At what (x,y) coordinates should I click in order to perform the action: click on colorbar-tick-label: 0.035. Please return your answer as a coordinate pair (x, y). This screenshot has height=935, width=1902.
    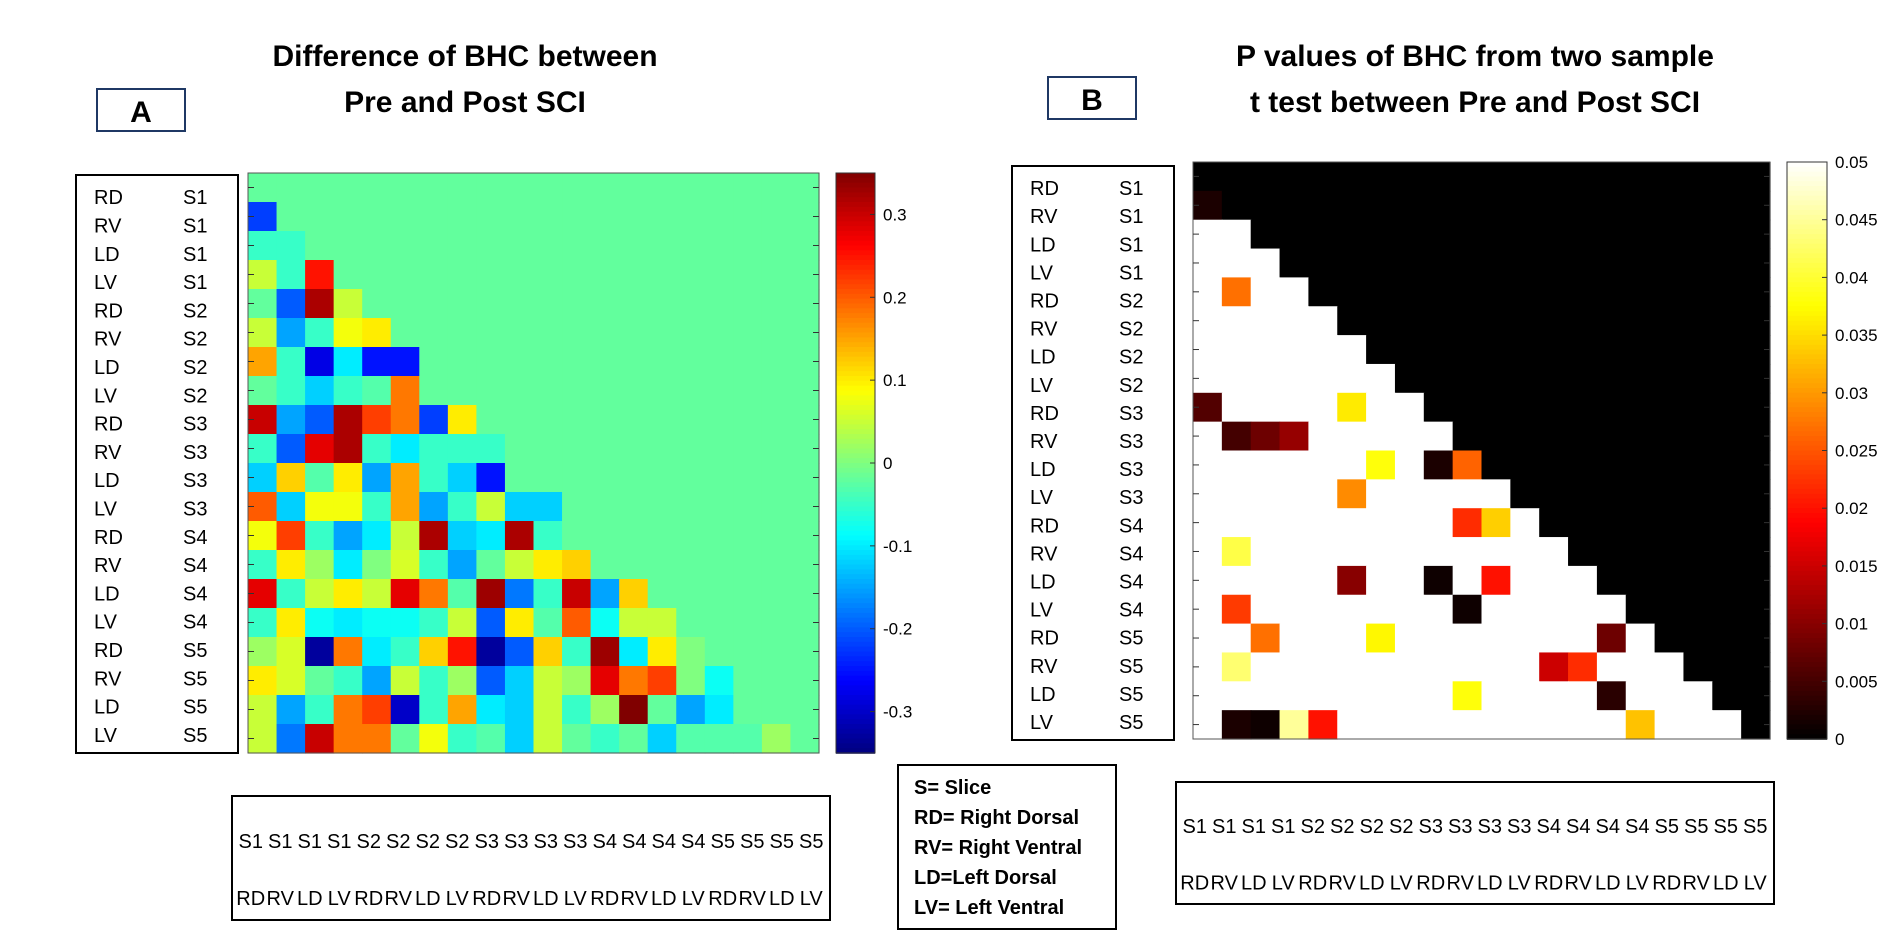
    Looking at the image, I should click on (1856, 335).